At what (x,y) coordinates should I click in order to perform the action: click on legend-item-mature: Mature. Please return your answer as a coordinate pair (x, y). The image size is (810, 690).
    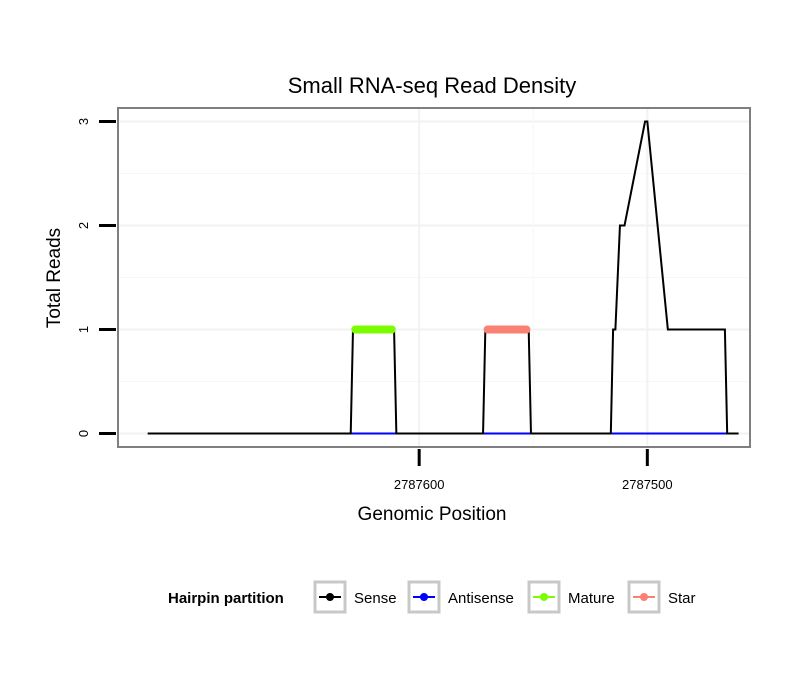
    Looking at the image, I should click on (571, 597).